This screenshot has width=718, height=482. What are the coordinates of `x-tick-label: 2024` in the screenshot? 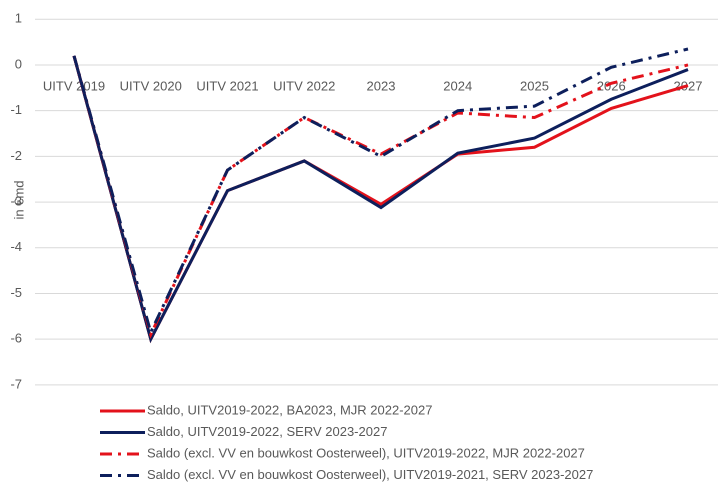 It's located at (457, 85).